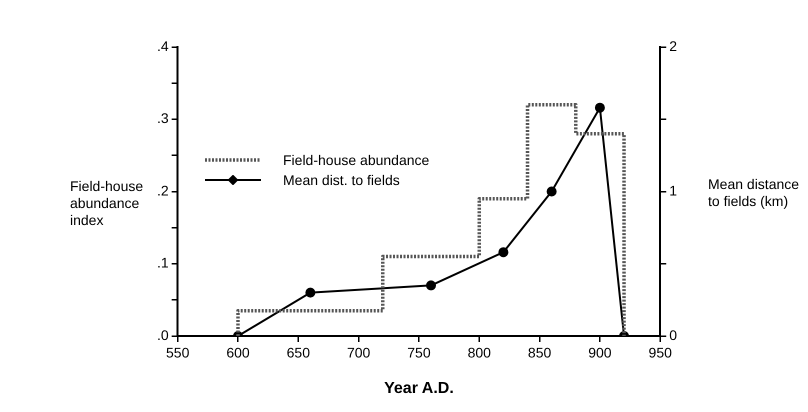  What do you see at coordinates (162, 118) in the screenshot?
I see `y-tick-label: .3` at bounding box center [162, 118].